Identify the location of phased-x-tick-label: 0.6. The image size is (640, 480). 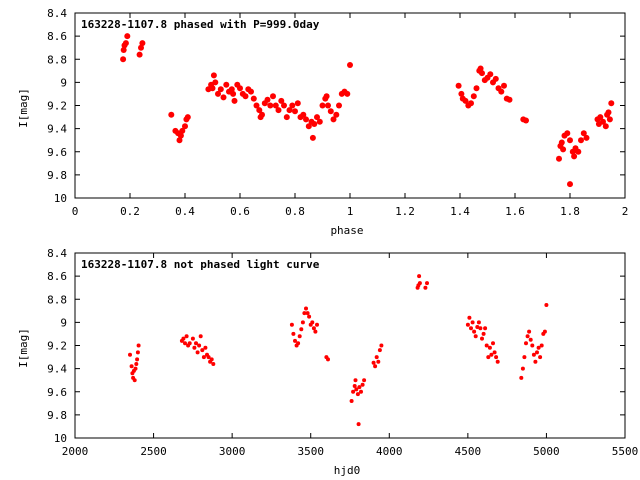
(240, 211).